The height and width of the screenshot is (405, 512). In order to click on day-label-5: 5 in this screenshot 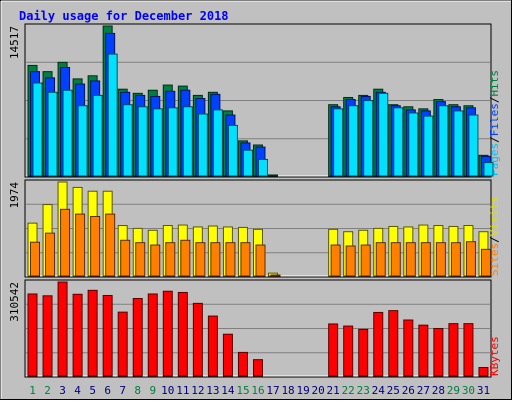, I will do `click(92, 390)`.